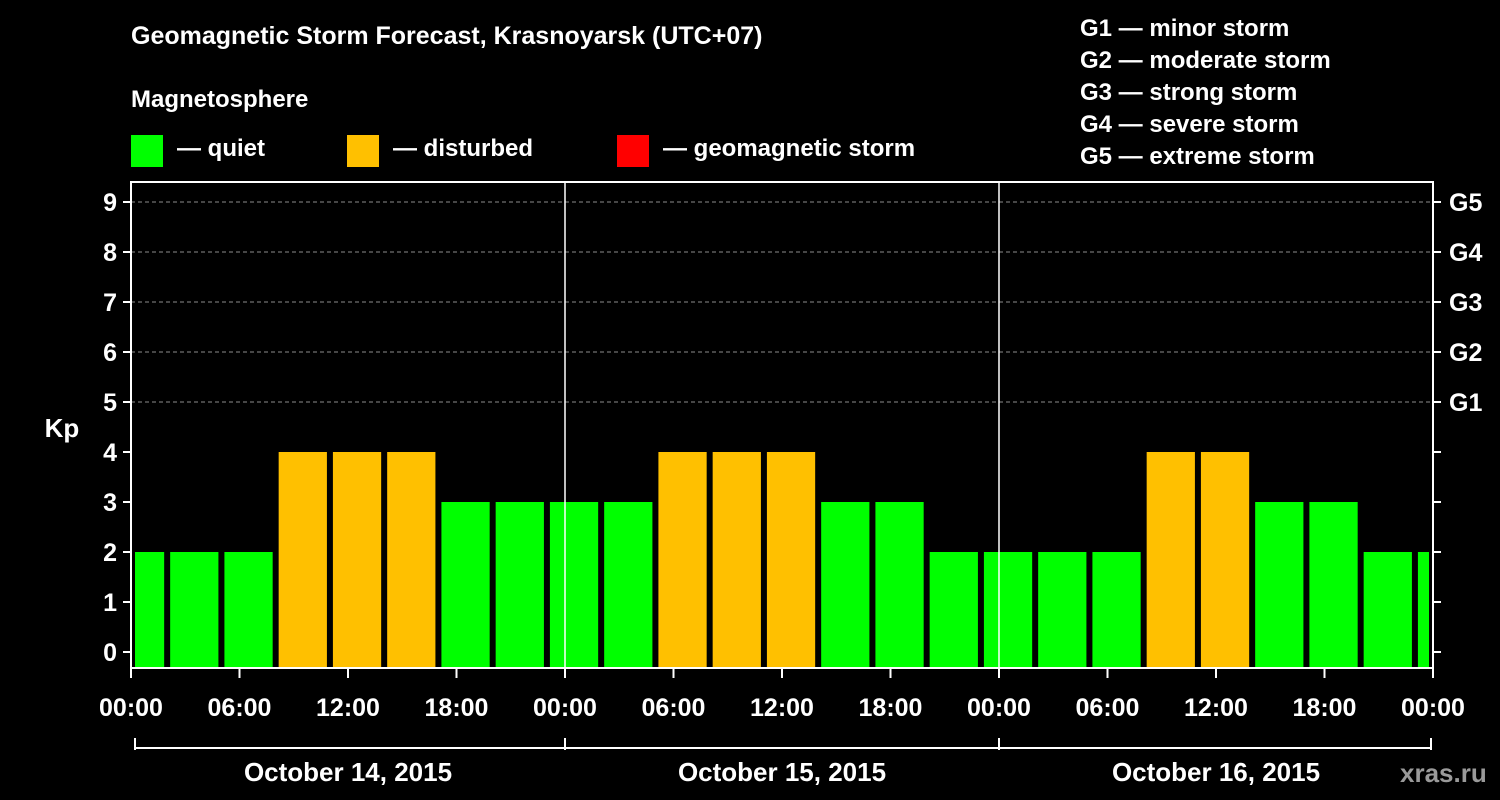  What do you see at coordinates (110, 503) in the screenshot?
I see `y-tick-label: 3` at bounding box center [110, 503].